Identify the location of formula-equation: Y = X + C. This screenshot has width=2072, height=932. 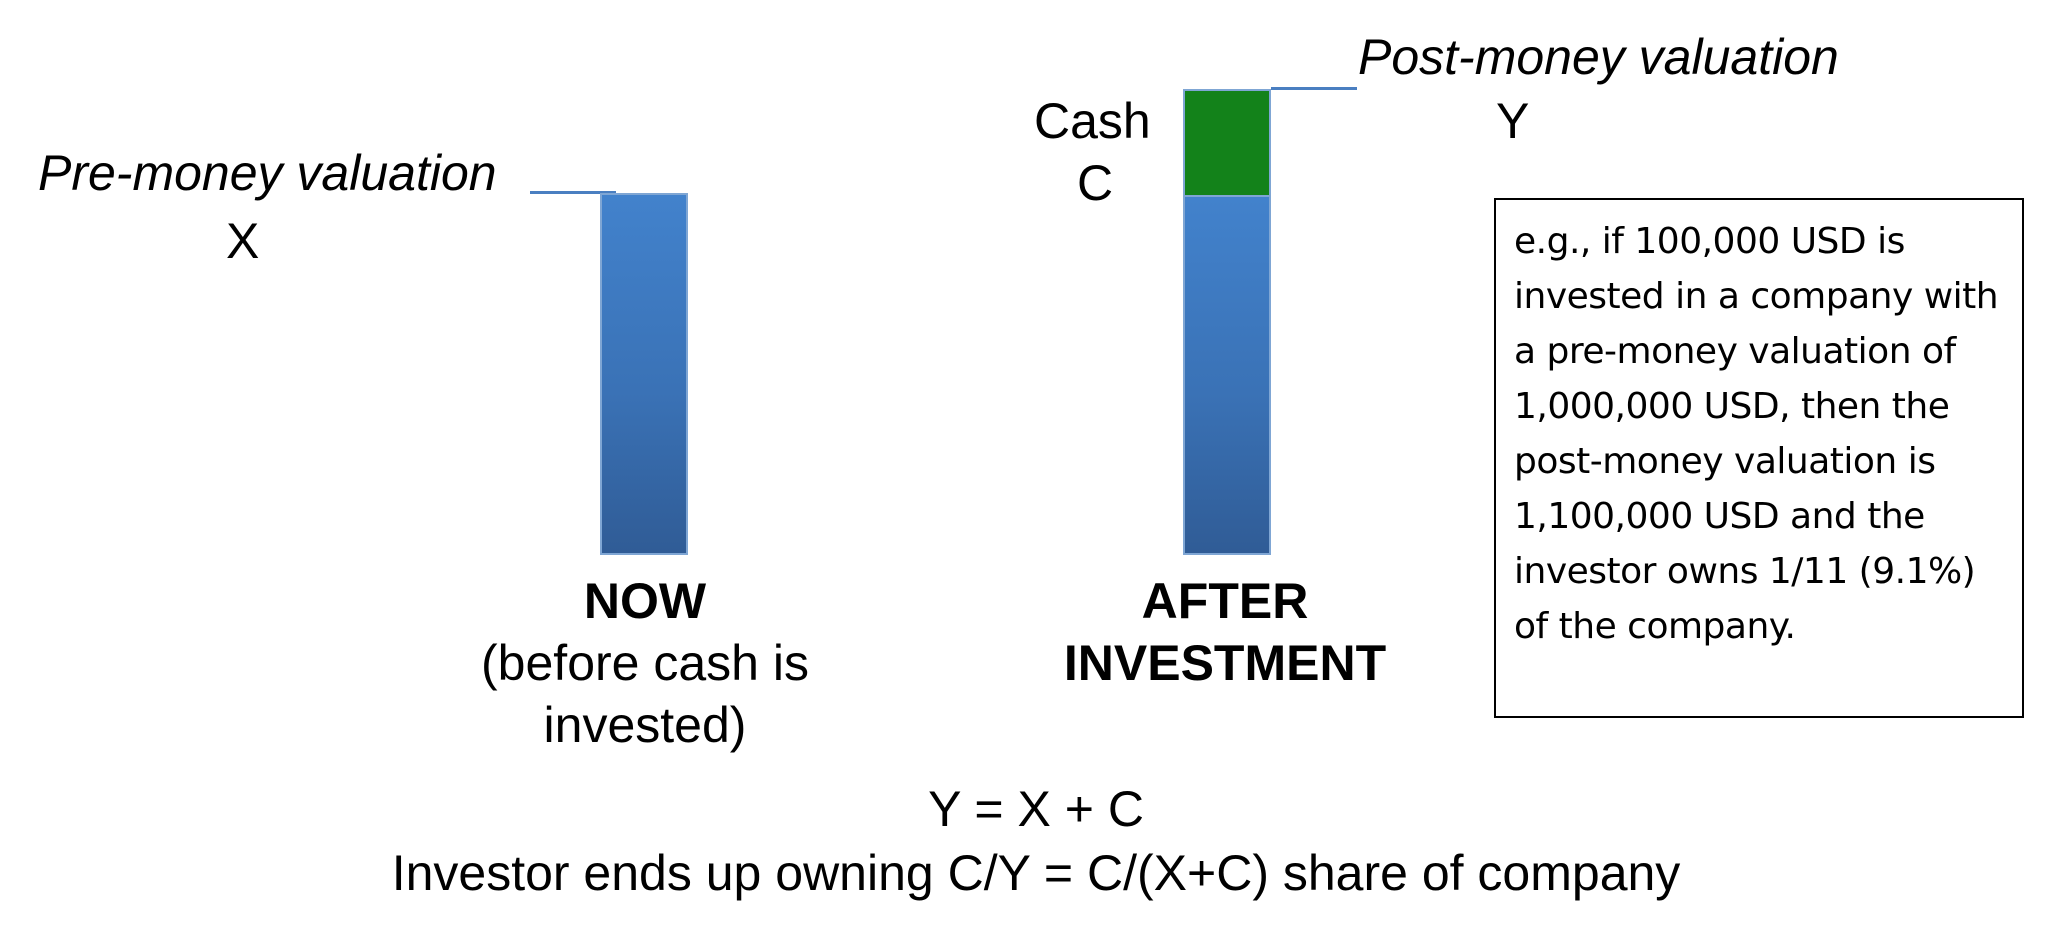
(1036, 809).